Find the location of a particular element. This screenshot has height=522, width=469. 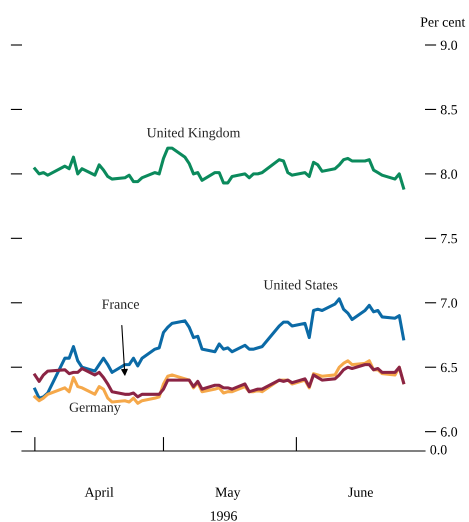

y-tick-label: 8.0 is located at coordinates (449, 174).